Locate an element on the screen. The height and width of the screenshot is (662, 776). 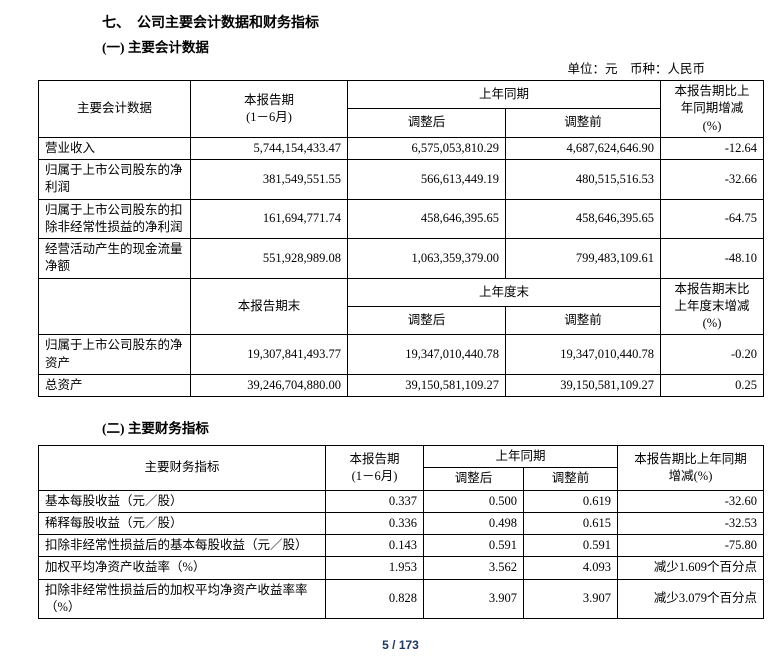
metric-adjusted-after-value: 6,575,053,810.29 is located at coordinates (426, 148).